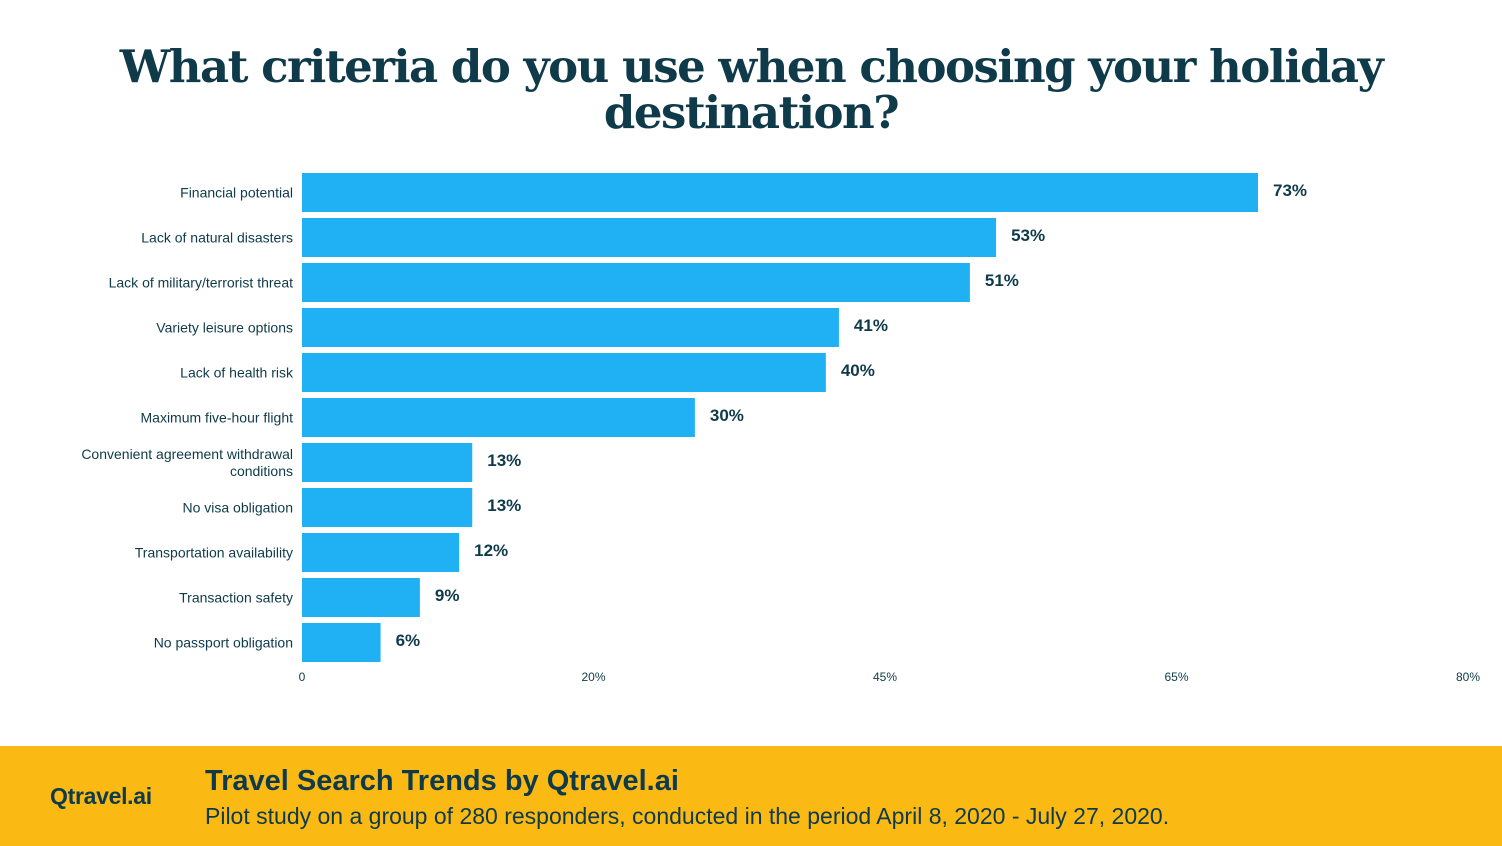 The image size is (1502, 846). I want to click on x-tick-label: 45%, so click(885, 677).